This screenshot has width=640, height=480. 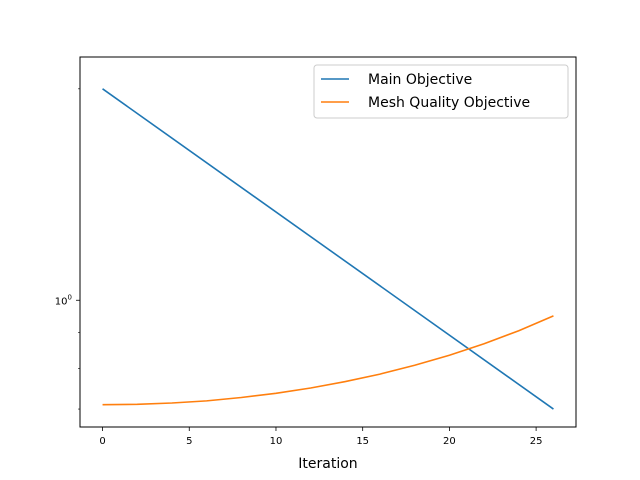 What do you see at coordinates (102, 441) in the screenshot?
I see `x-tick-label: 0` at bounding box center [102, 441].